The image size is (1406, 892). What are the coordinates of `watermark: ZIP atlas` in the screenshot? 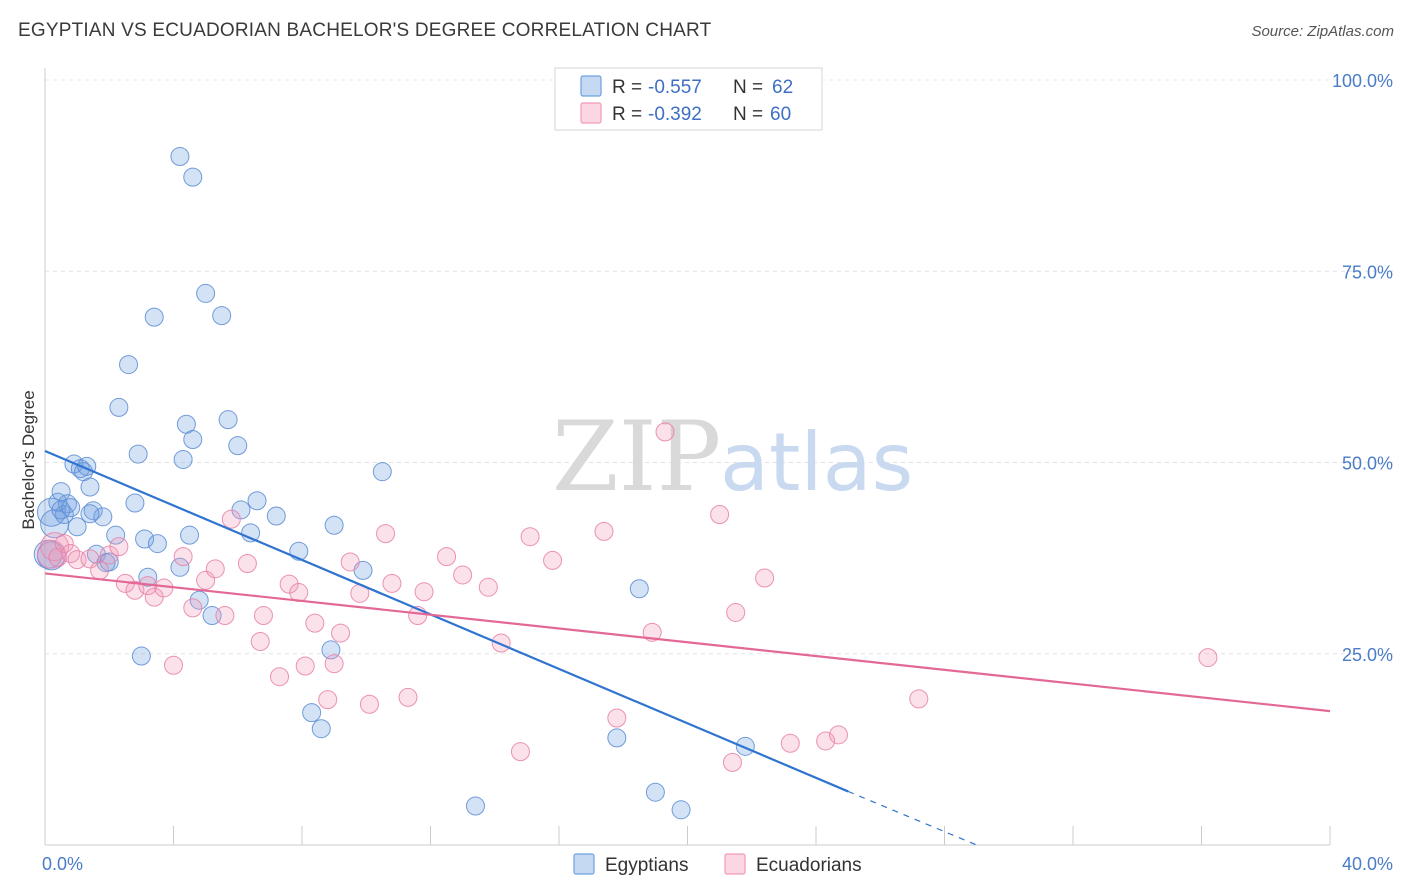 It's located at (732, 457).